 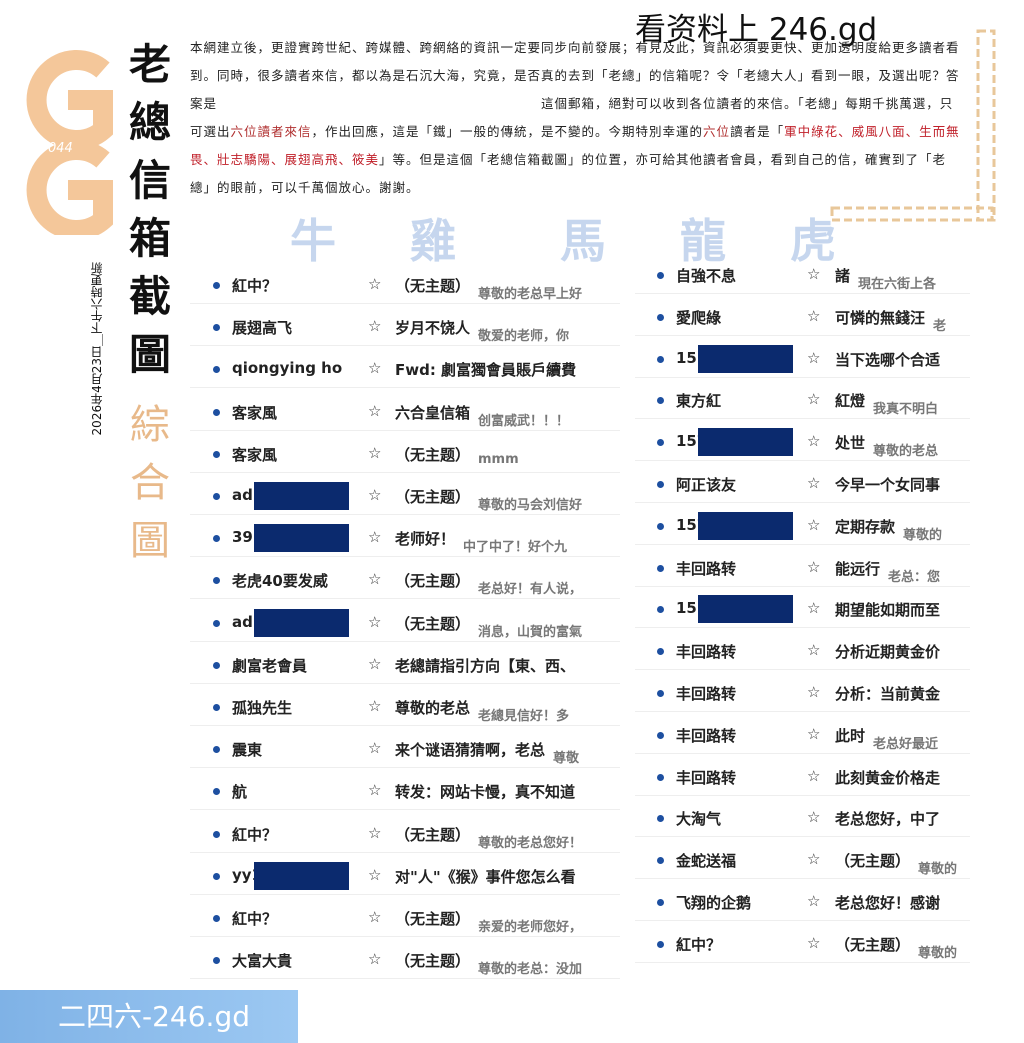 I want to click on subject: 转发：网站卡慢，真不知道, so click(x=485, y=792).